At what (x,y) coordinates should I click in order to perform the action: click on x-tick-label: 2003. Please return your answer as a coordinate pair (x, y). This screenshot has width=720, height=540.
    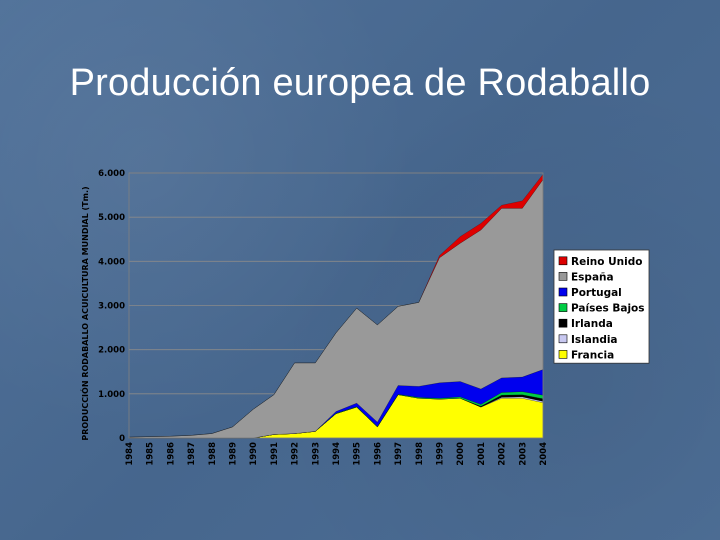
    Looking at the image, I should click on (523, 454).